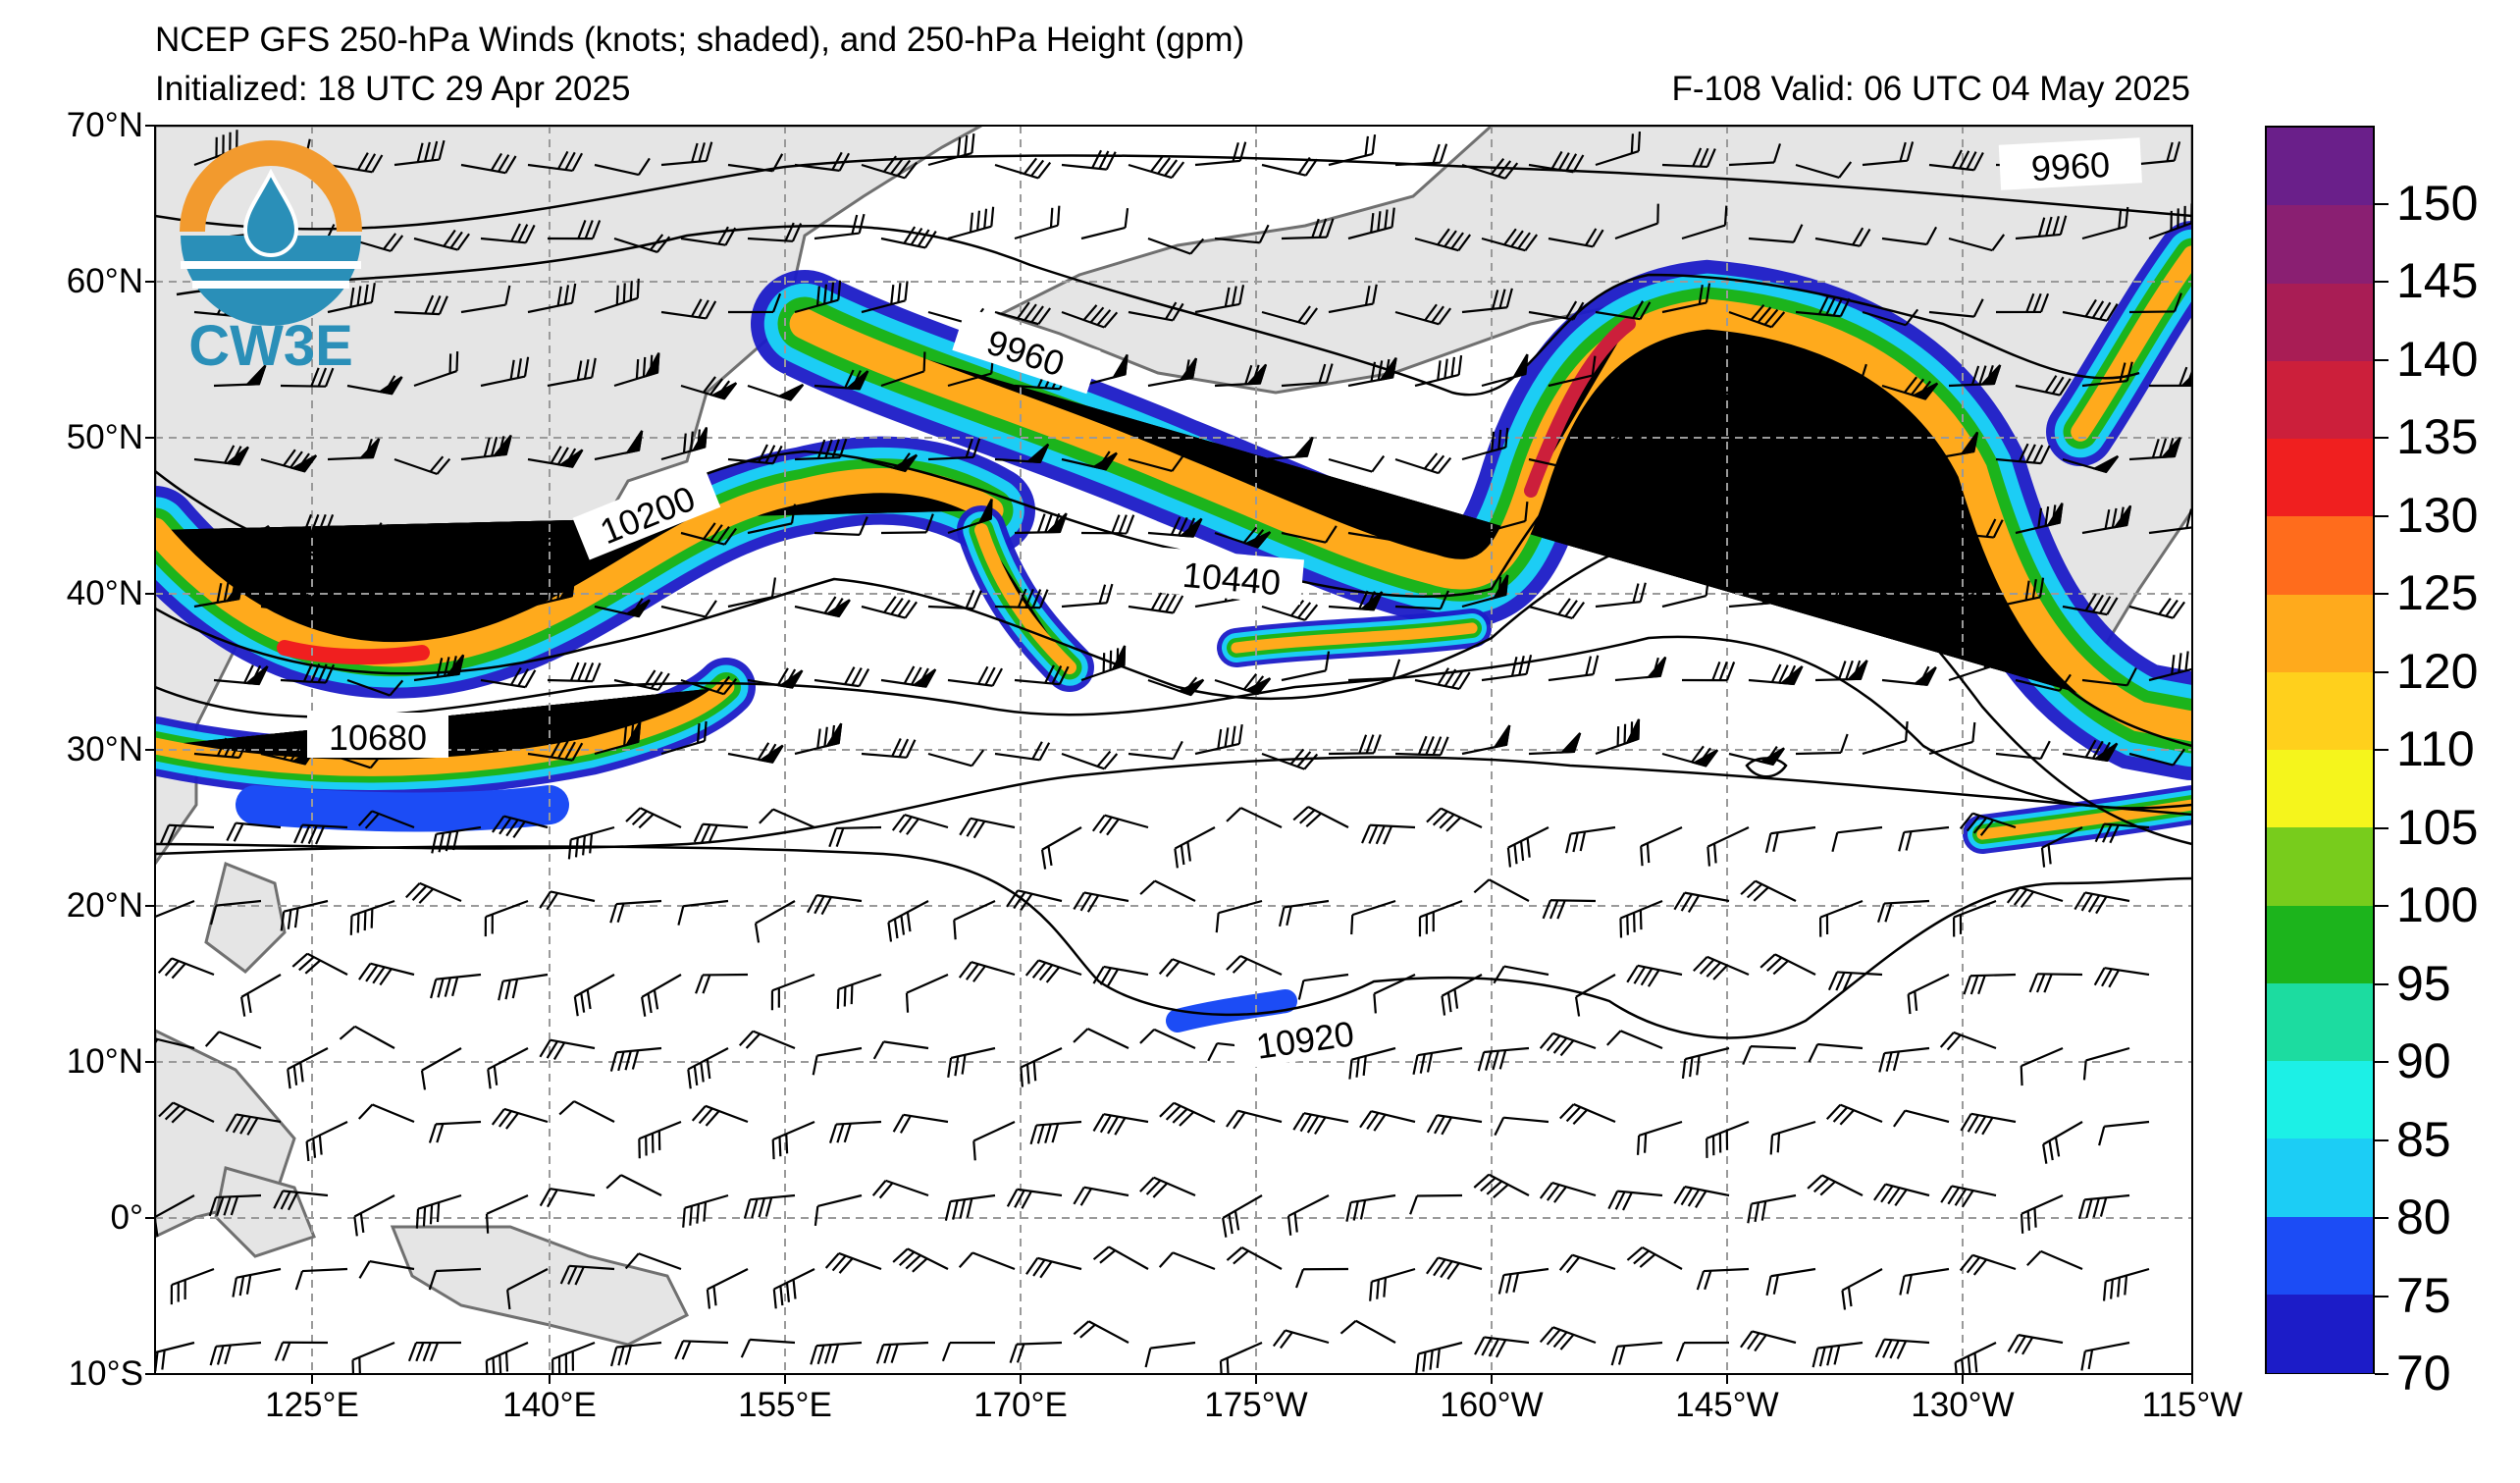  What do you see at coordinates (2437, 827) in the screenshot?
I see `colorbar-label: 105` at bounding box center [2437, 827].